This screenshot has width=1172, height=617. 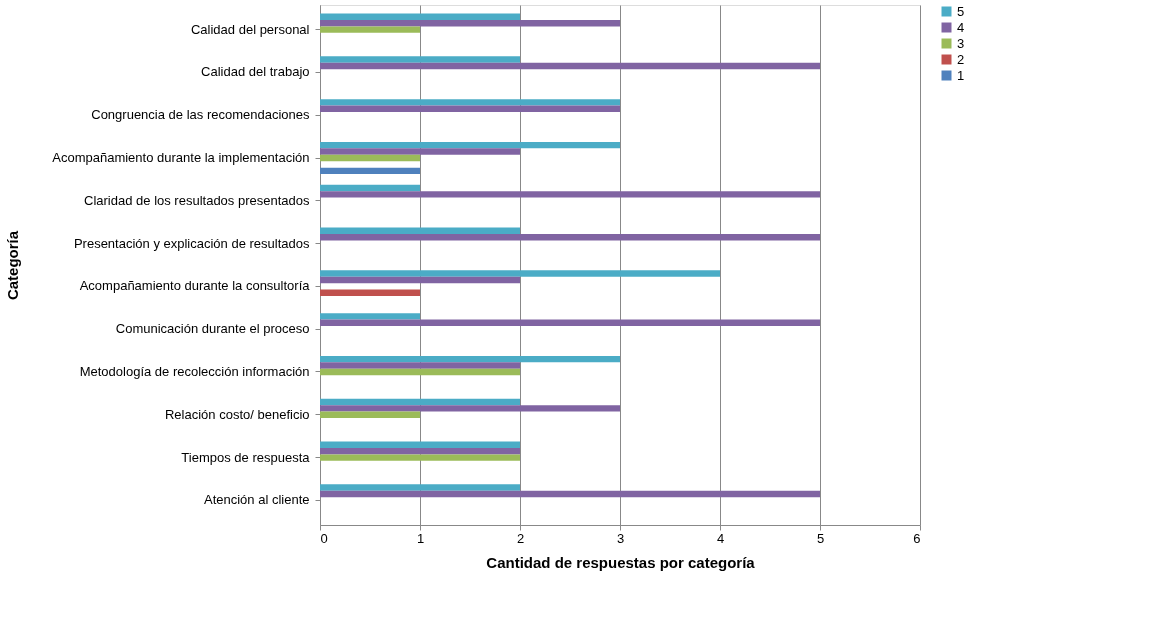 What do you see at coordinates (961, 27) in the screenshot?
I see `legend-label: 4` at bounding box center [961, 27].